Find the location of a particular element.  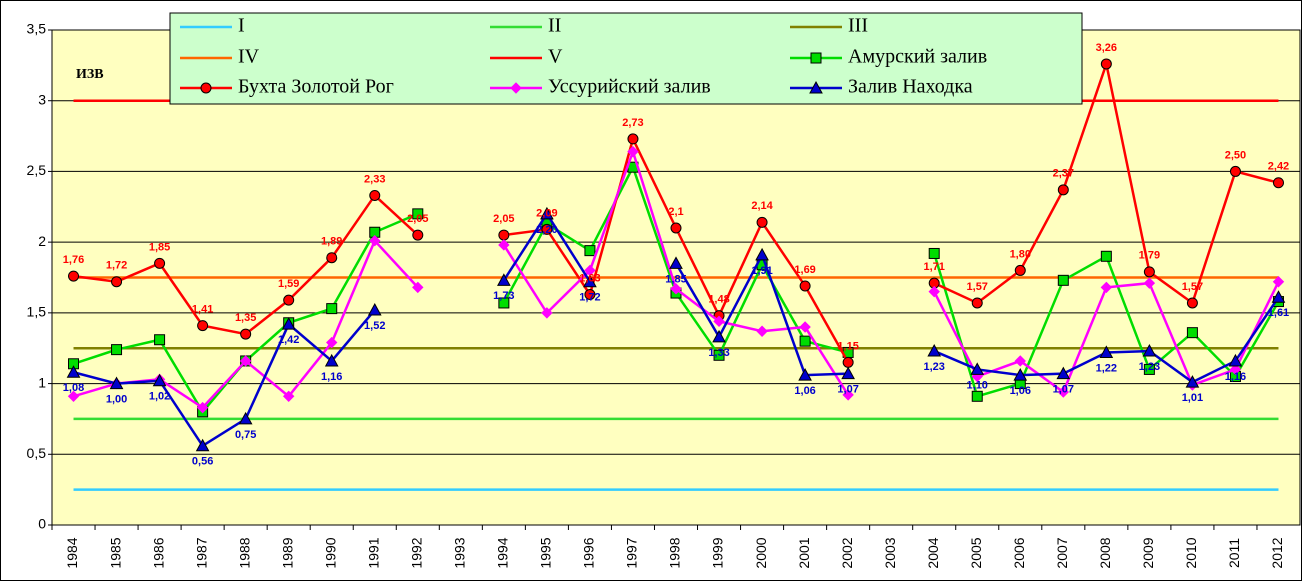

x-tick-label: 1991 is located at coordinates (373, 552).